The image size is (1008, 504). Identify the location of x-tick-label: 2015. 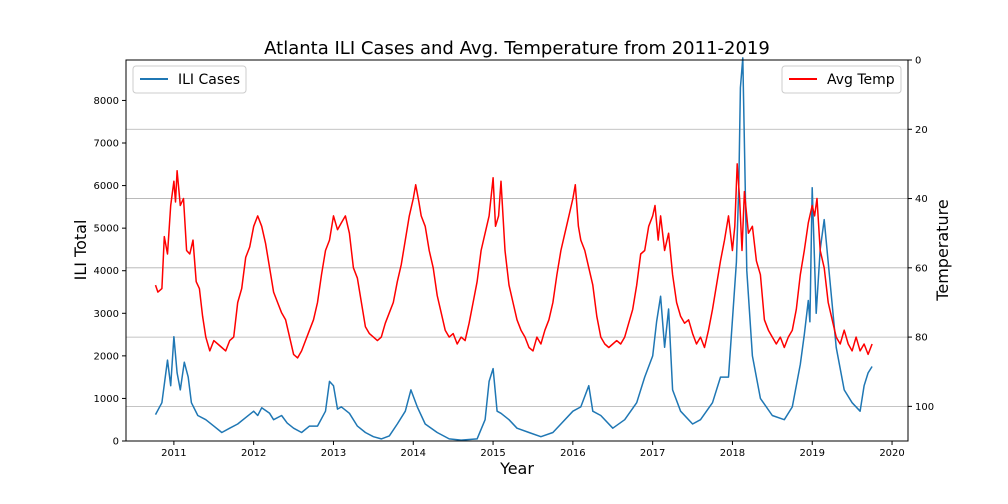
(492, 453).